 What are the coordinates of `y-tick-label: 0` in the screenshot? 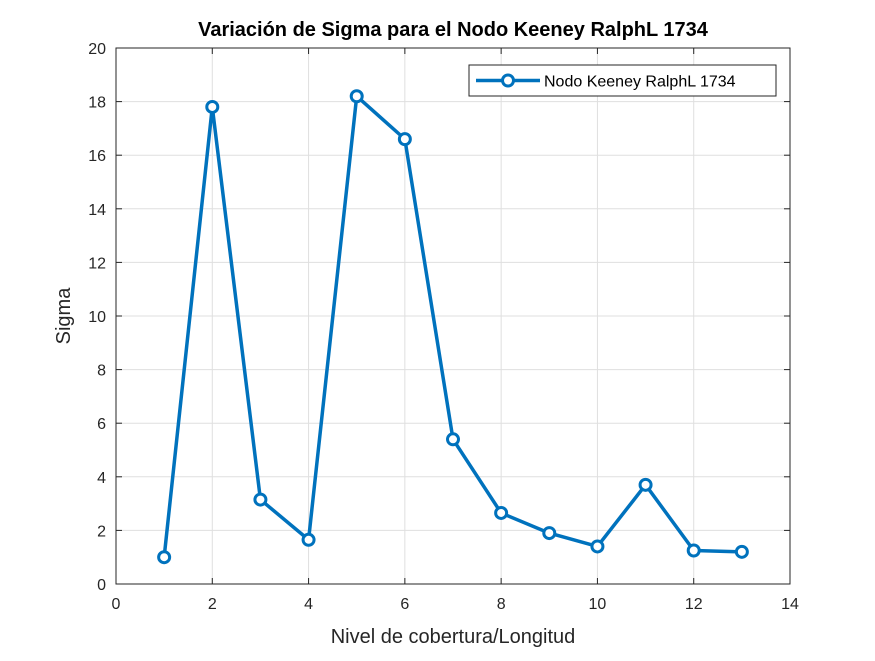 It's located at (101, 585).